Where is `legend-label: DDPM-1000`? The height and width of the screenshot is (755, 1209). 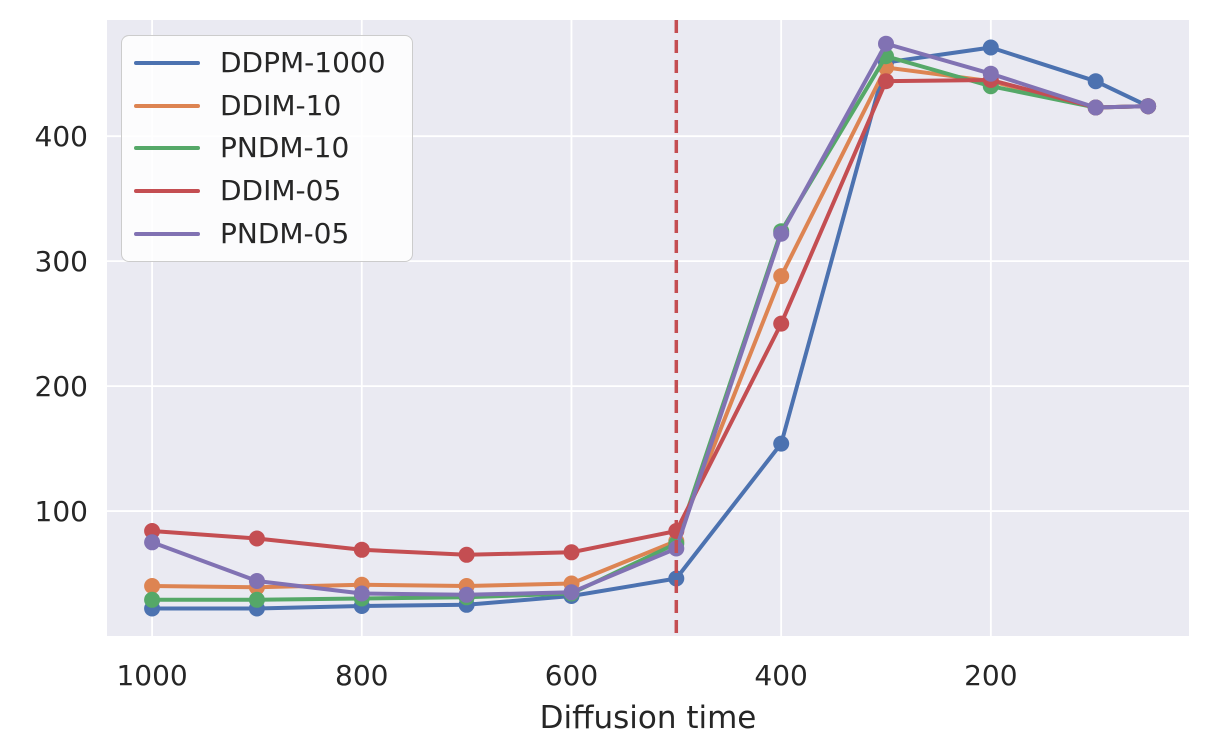 legend-label: DDPM-1000 is located at coordinates (303, 63).